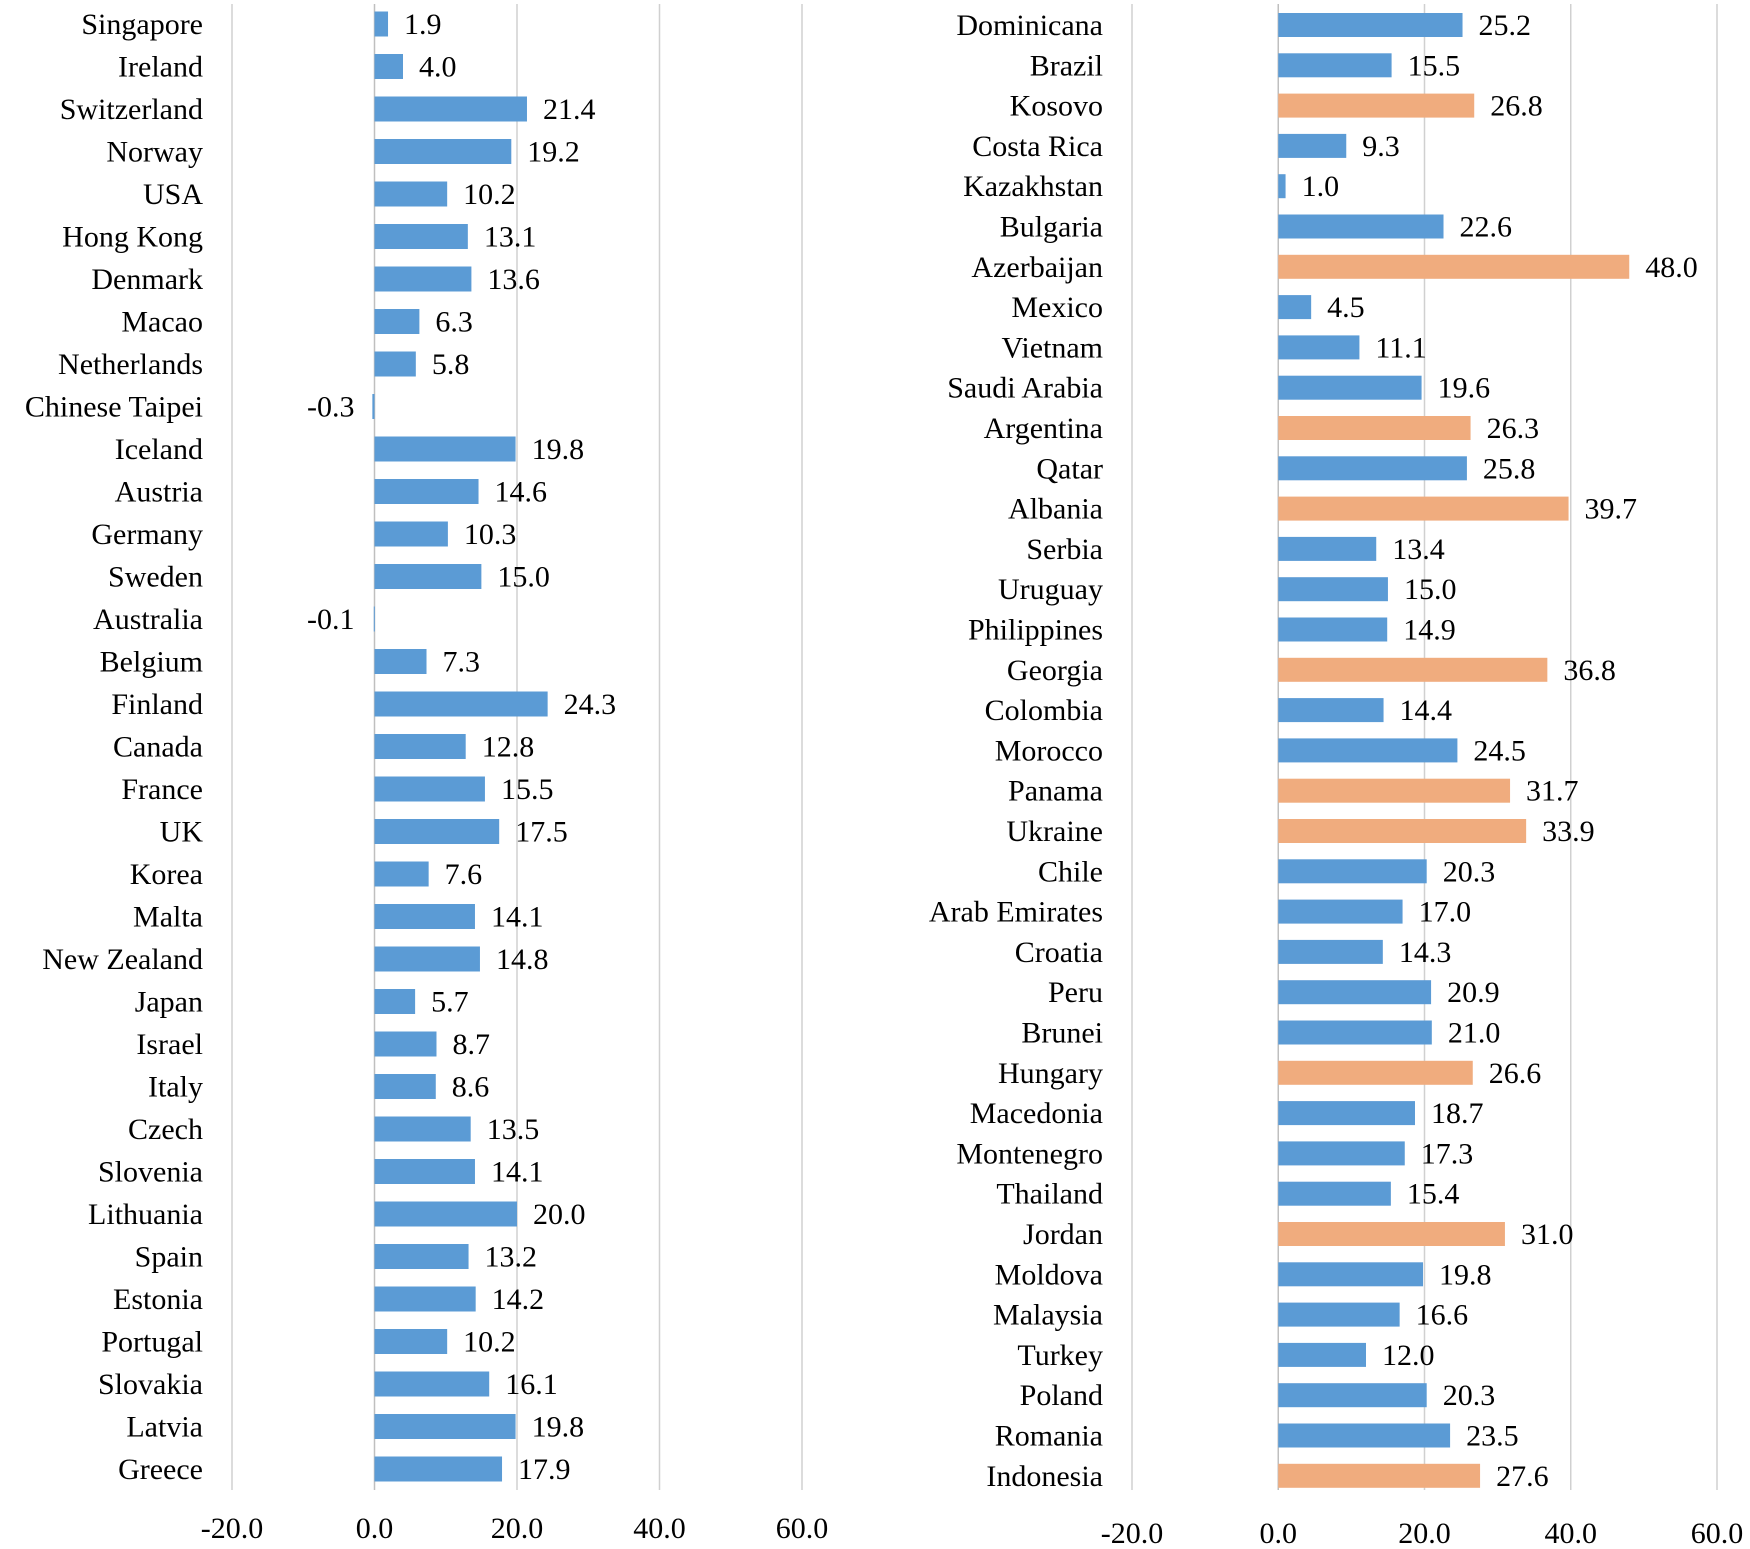  Describe the element at coordinates (1037, 267) in the screenshot. I see `category-label: Azerbaijan` at that location.